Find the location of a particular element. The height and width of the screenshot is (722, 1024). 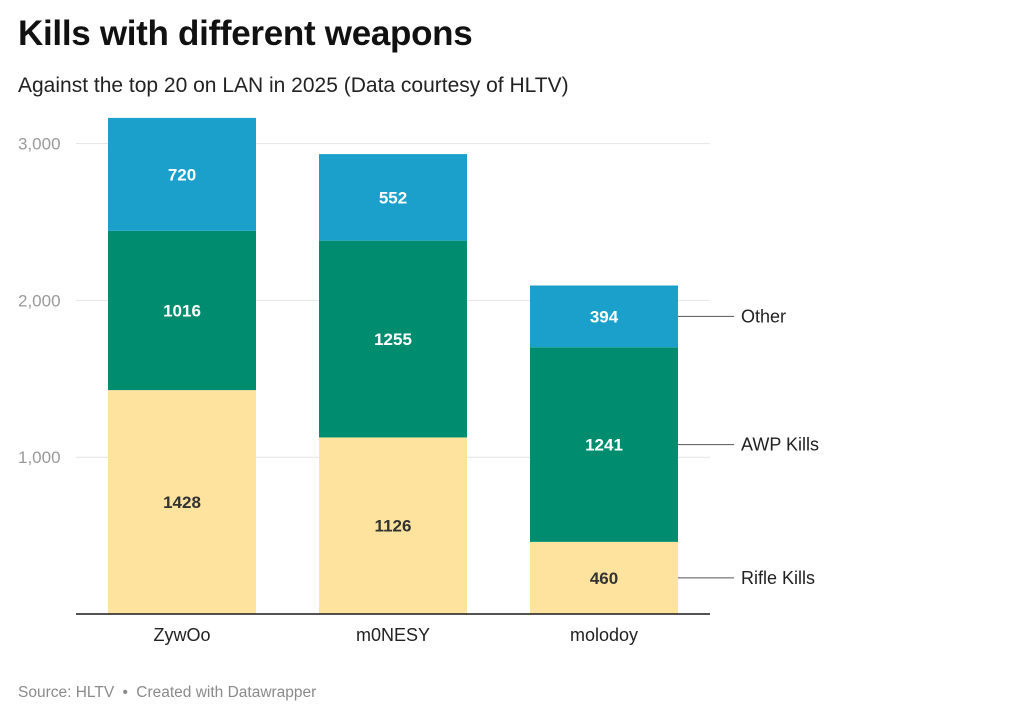

data-label: 1255 is located at coordinates (393, 339).